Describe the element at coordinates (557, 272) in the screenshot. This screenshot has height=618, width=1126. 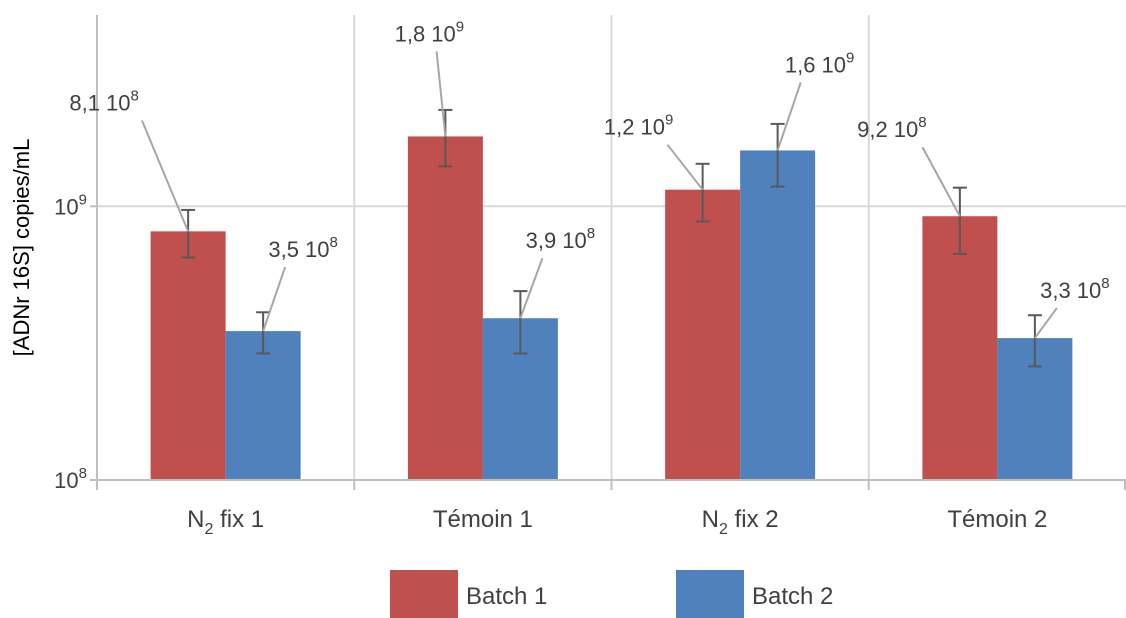
I see `data-label-group: 3,9 108` at that location.